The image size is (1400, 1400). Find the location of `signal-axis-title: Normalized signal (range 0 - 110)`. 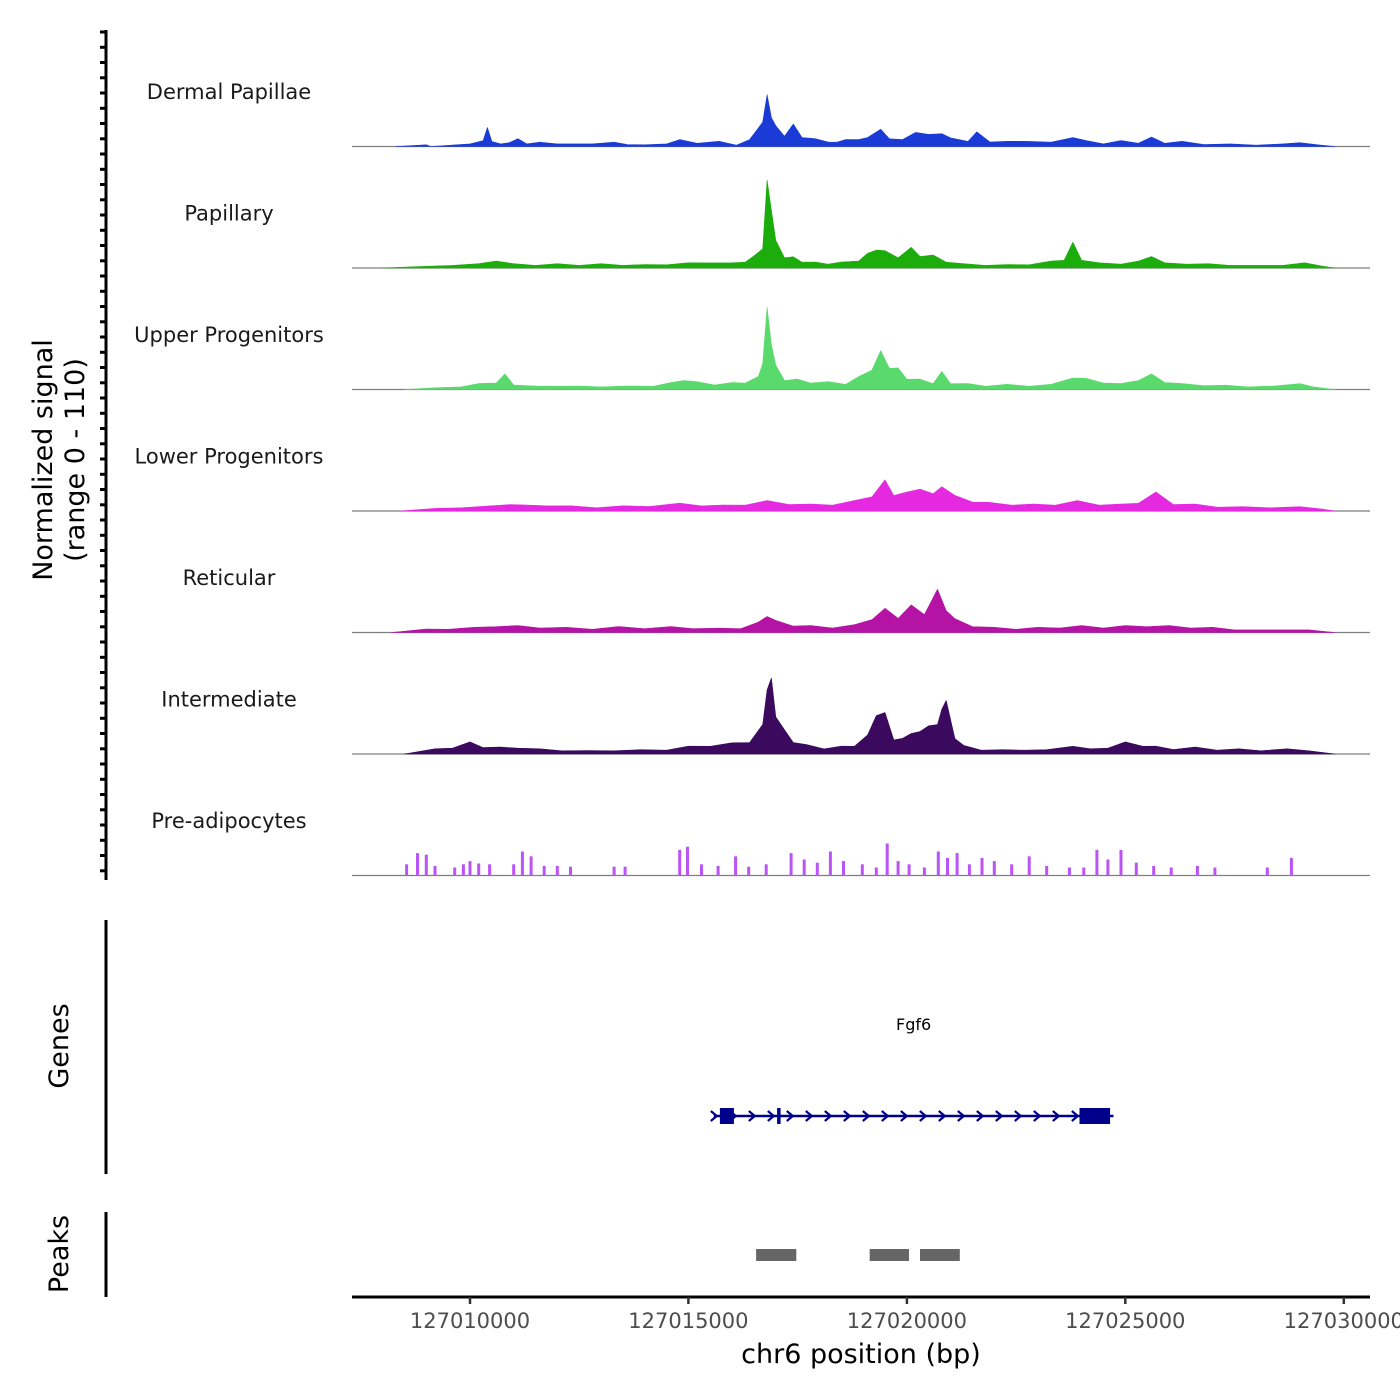

signal-axis-title: Normalized signal (range 0 - 110) is located at coordinates (59, 460).